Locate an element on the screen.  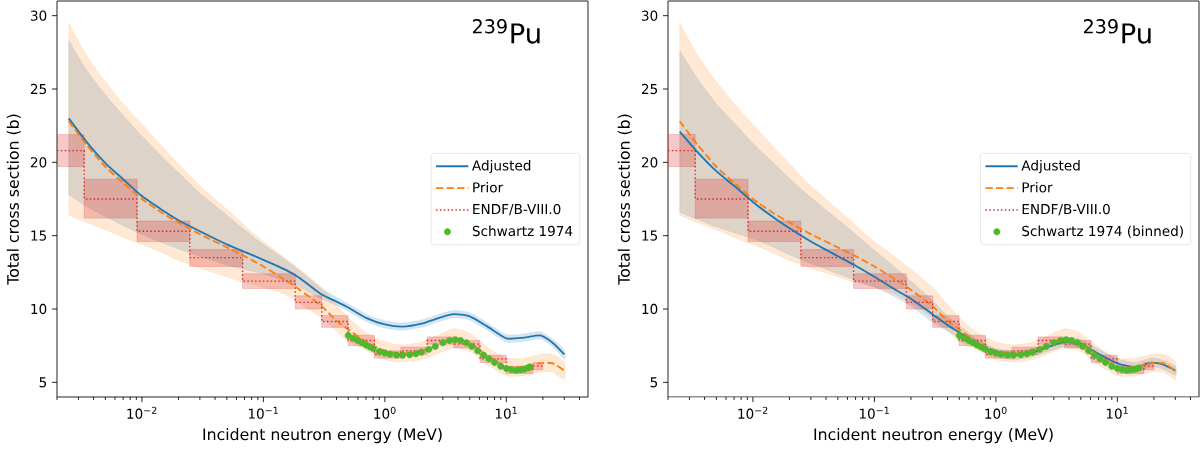
legend-label: Schwartz 1974 is located at coordinates (522, 231).